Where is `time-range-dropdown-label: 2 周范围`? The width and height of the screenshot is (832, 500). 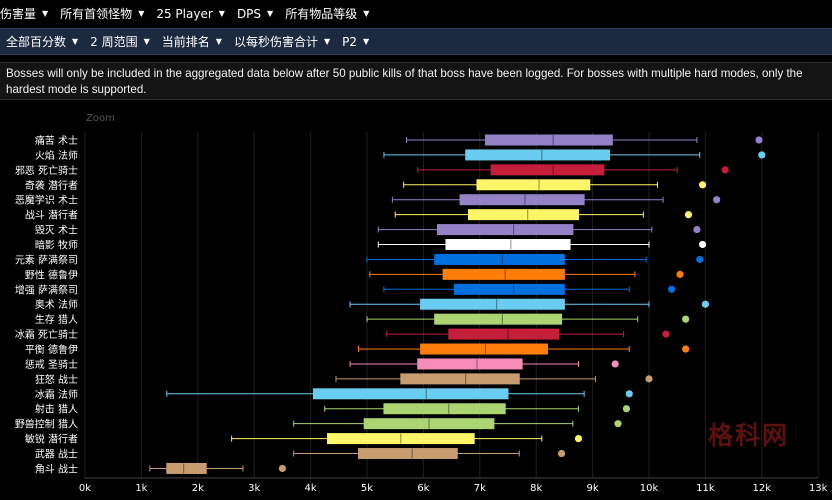
time-range-dropdown-label: 2 周范围 is located at coordinates (114, 42).